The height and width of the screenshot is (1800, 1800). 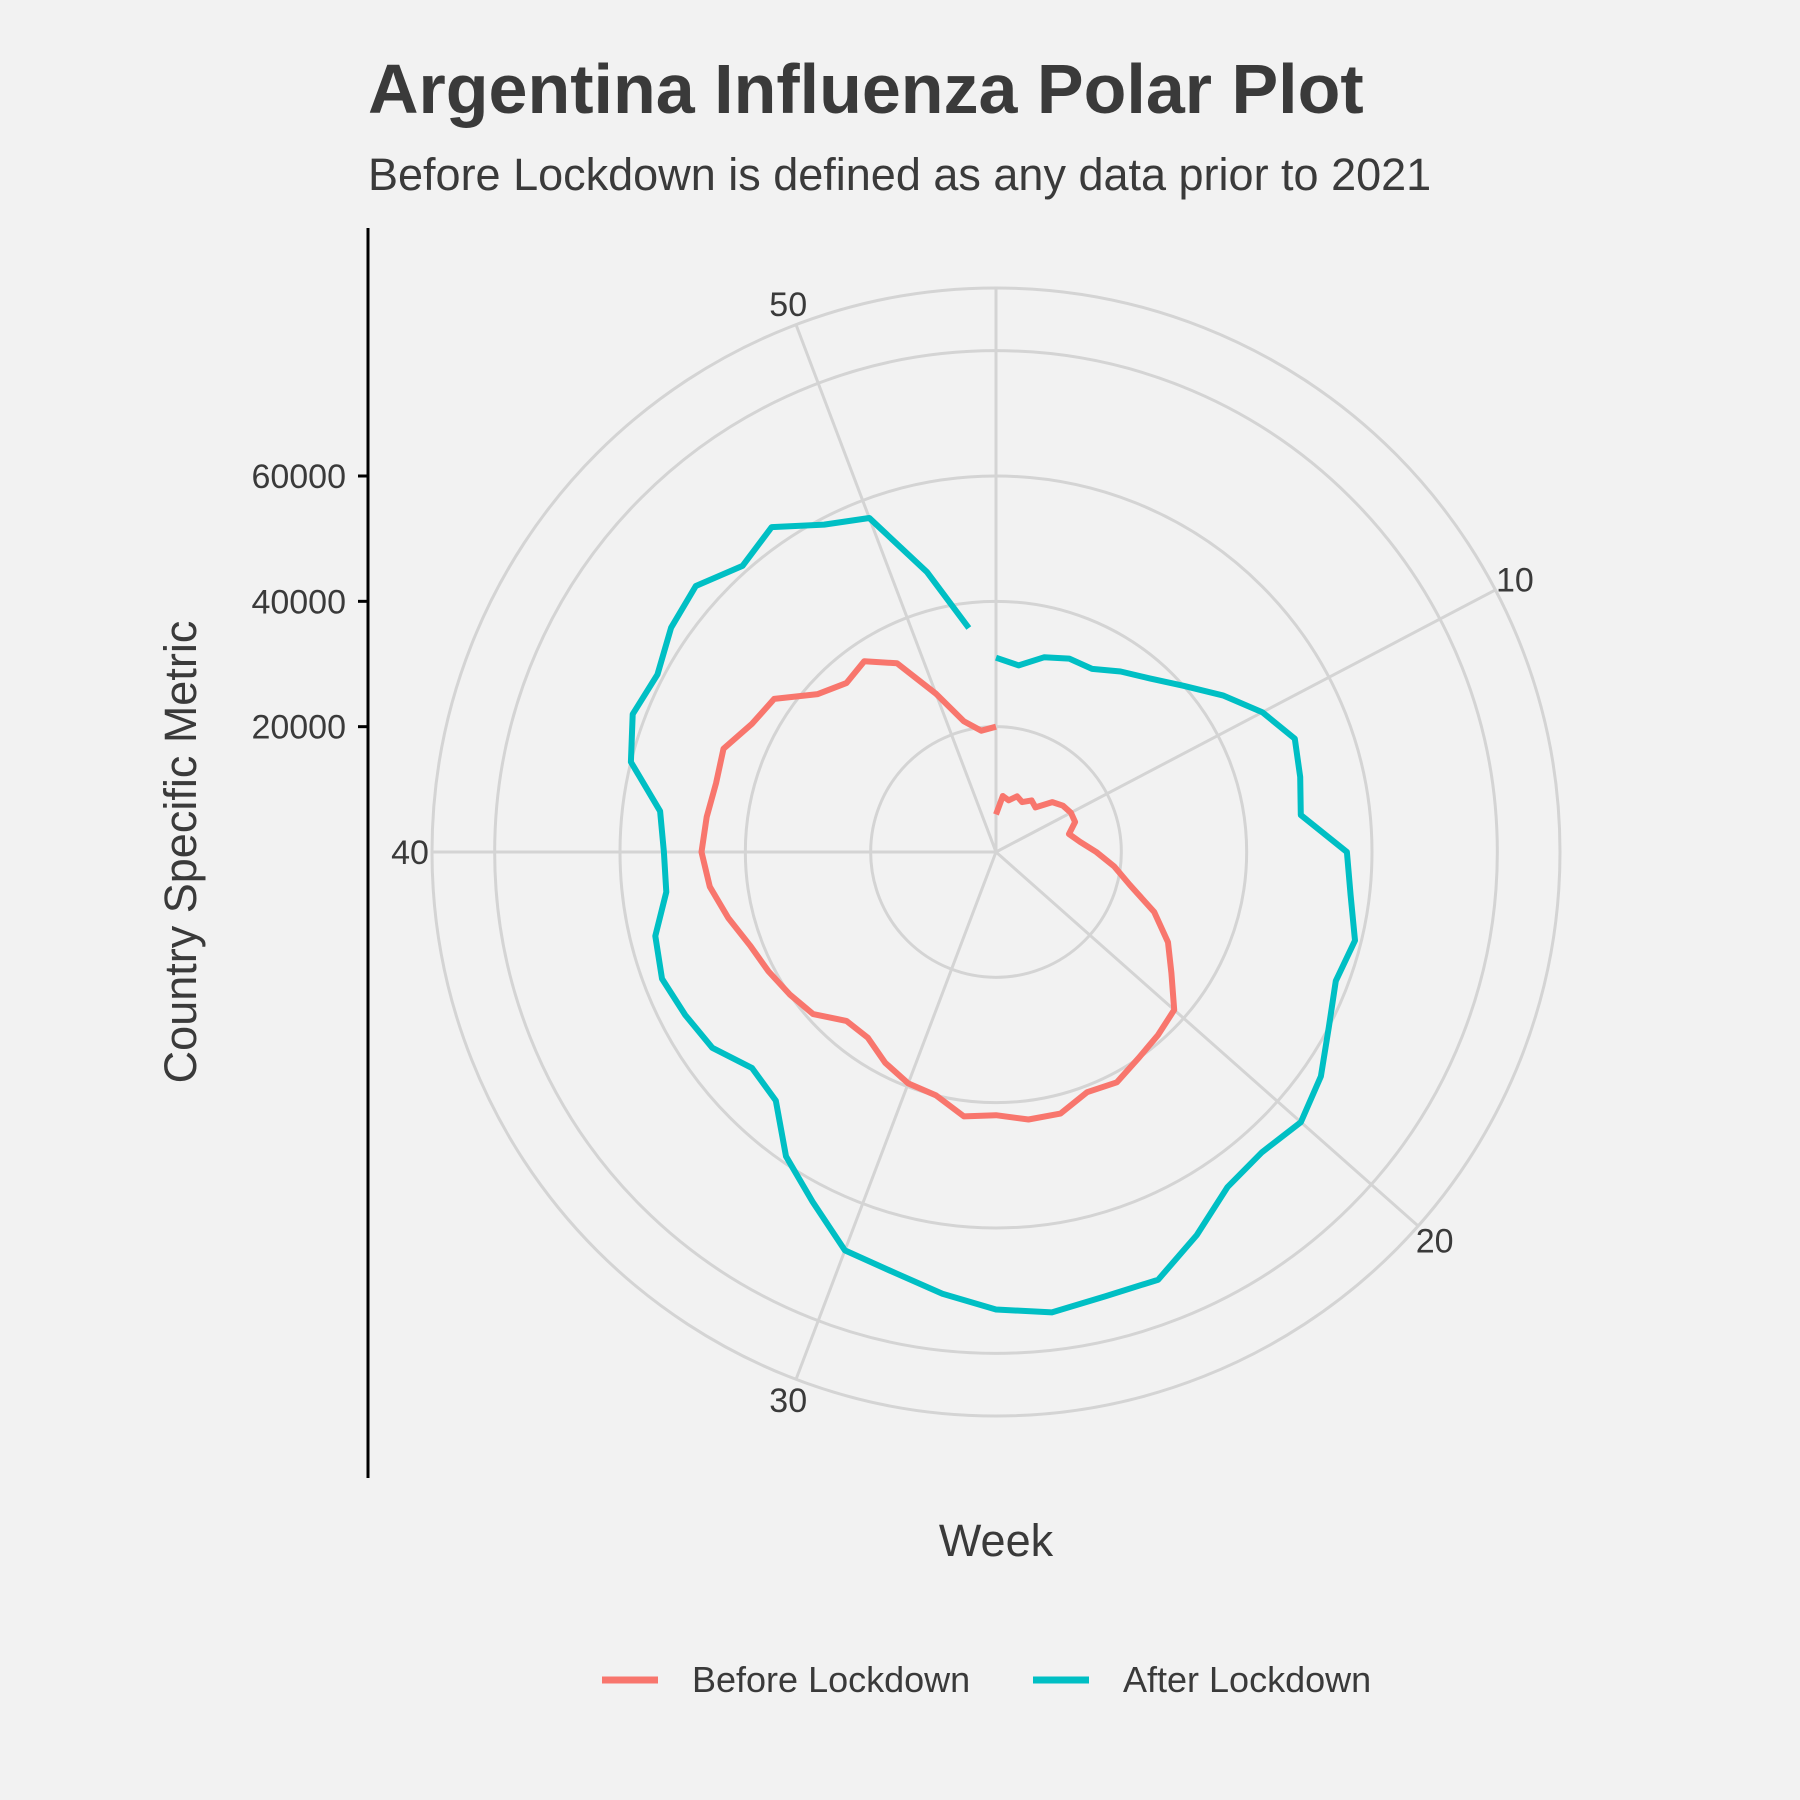 What do you see at coordinates (788, 305) in the screenshot?
I see `week-tick-label: 50` at bounding box center [788, 305].